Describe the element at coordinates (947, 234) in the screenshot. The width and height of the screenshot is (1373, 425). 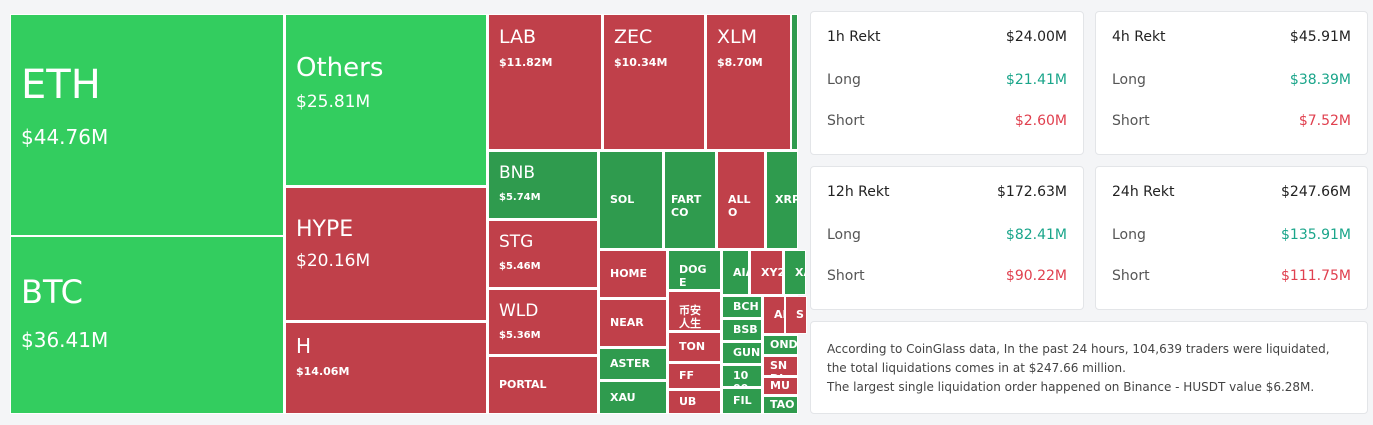
I see `card-row: Long $82.41M` at that location.